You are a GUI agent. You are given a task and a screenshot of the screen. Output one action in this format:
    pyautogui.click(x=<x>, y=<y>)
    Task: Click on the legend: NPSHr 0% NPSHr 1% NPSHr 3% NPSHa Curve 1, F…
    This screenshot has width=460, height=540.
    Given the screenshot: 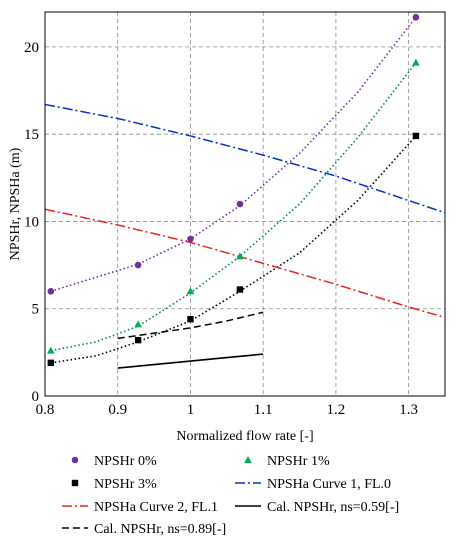 What is the action you would take?
    pyautogui.click(x=230, y=495)
    